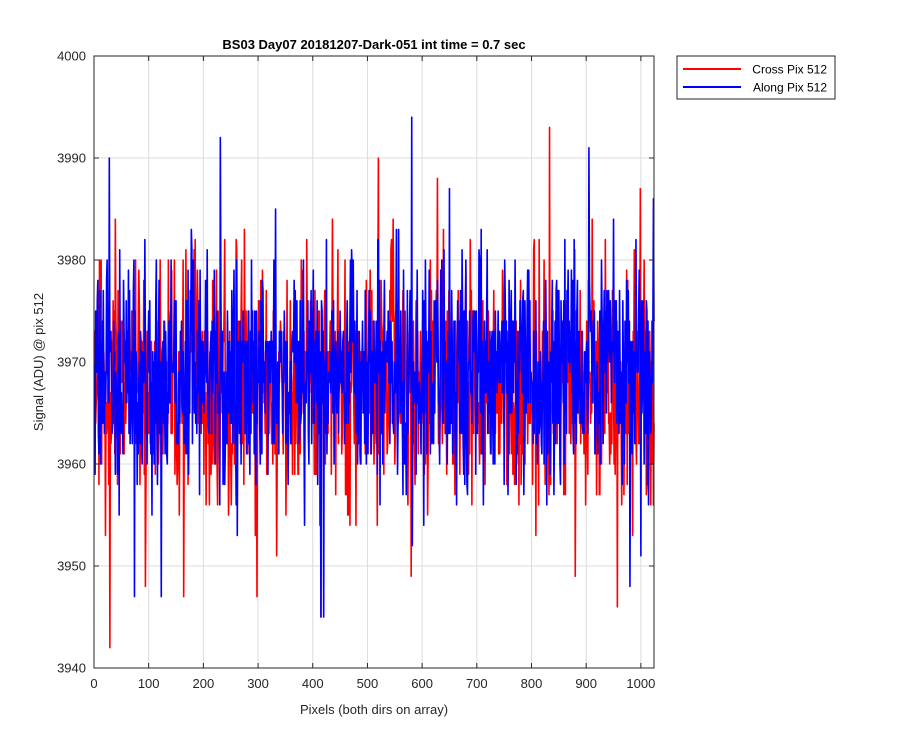 The height and width of the screenshot is (755, 900). I want to click on y-axis-label: Signal (ADU) @ pix 512, so click(38, 362).